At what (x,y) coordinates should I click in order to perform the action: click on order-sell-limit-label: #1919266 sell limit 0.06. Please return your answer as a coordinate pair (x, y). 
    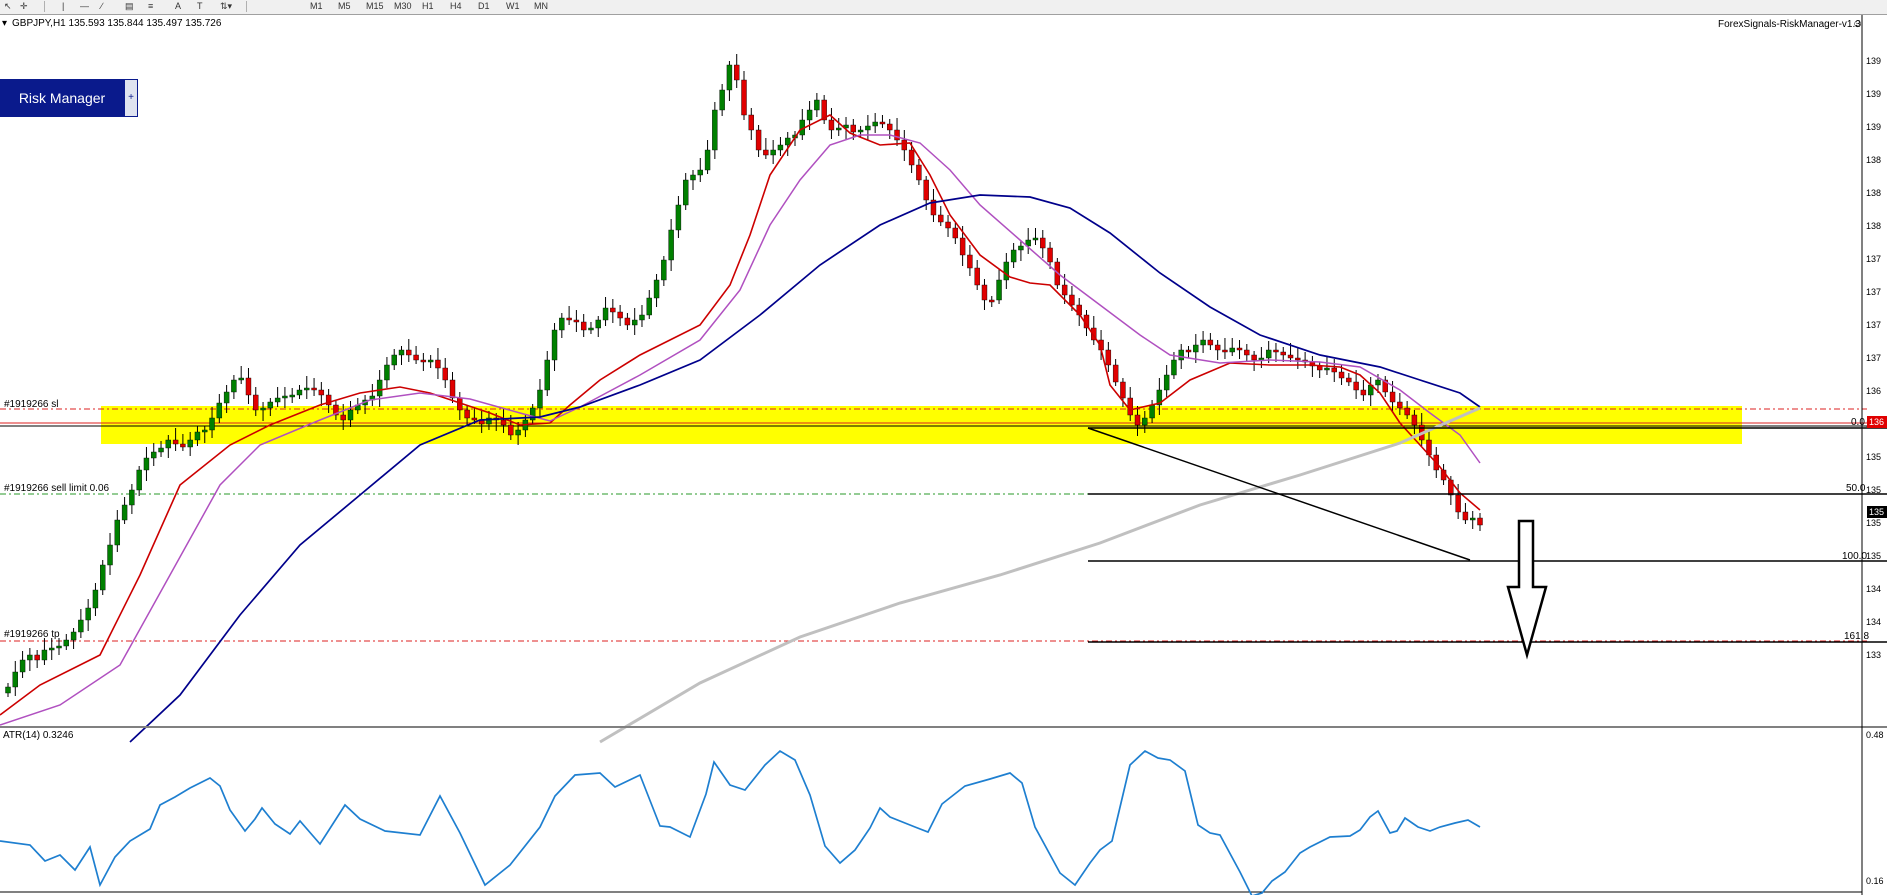
    Looking at the image, I should click on (57, 488).